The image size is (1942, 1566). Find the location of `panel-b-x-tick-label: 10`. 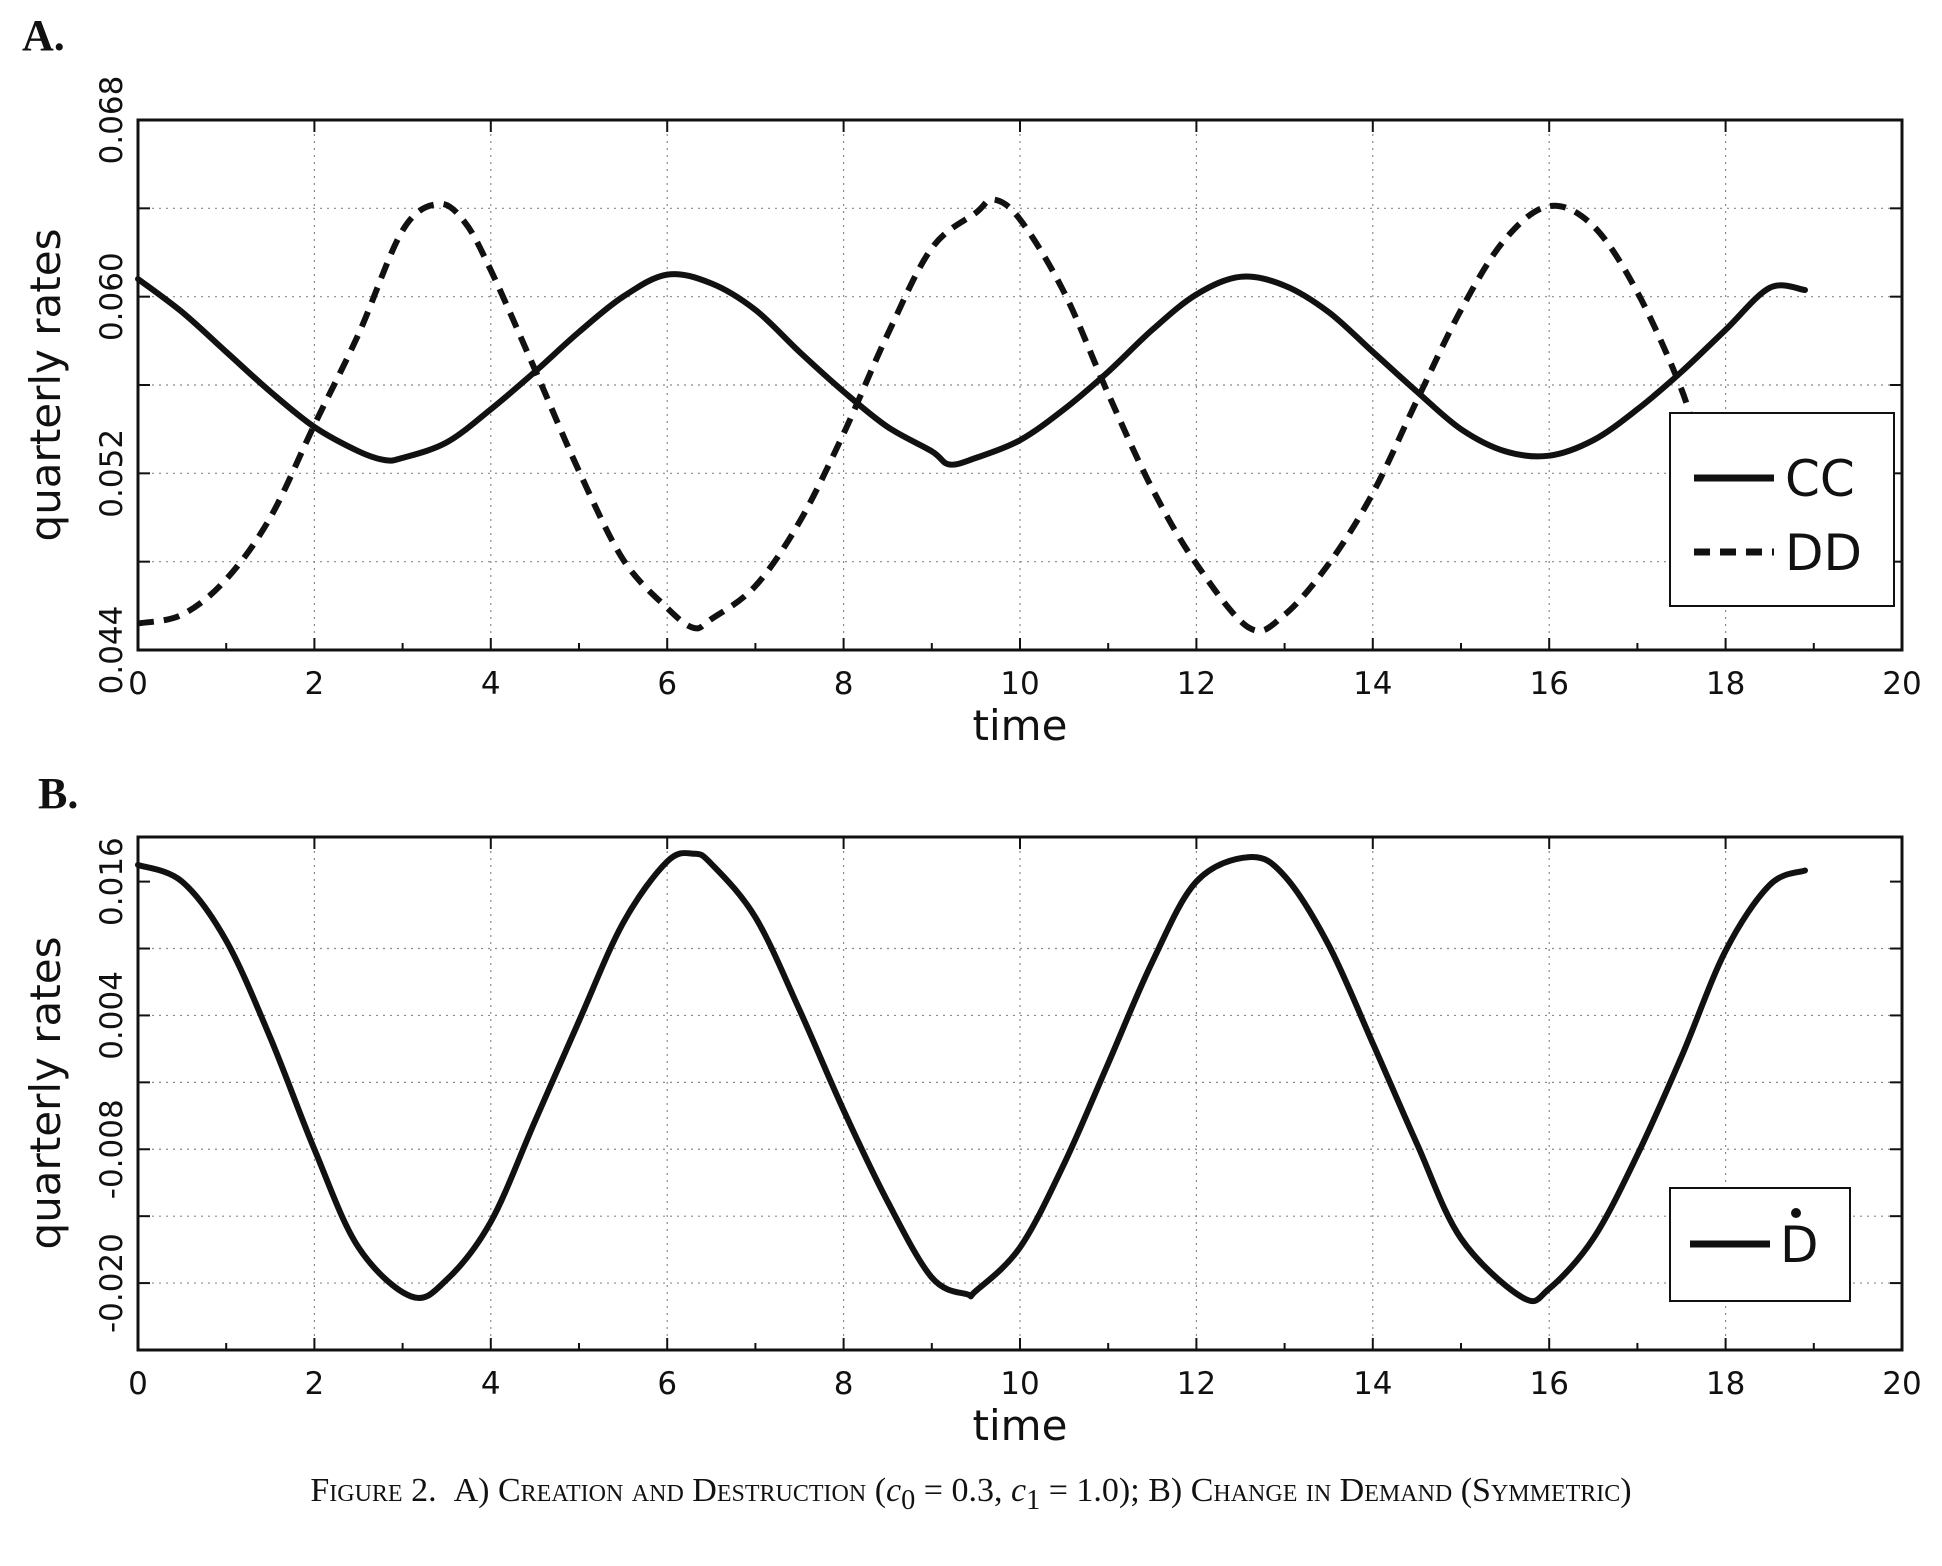

panel-b-x-tick-label: 10 is located at coordinates (1019, 1384).